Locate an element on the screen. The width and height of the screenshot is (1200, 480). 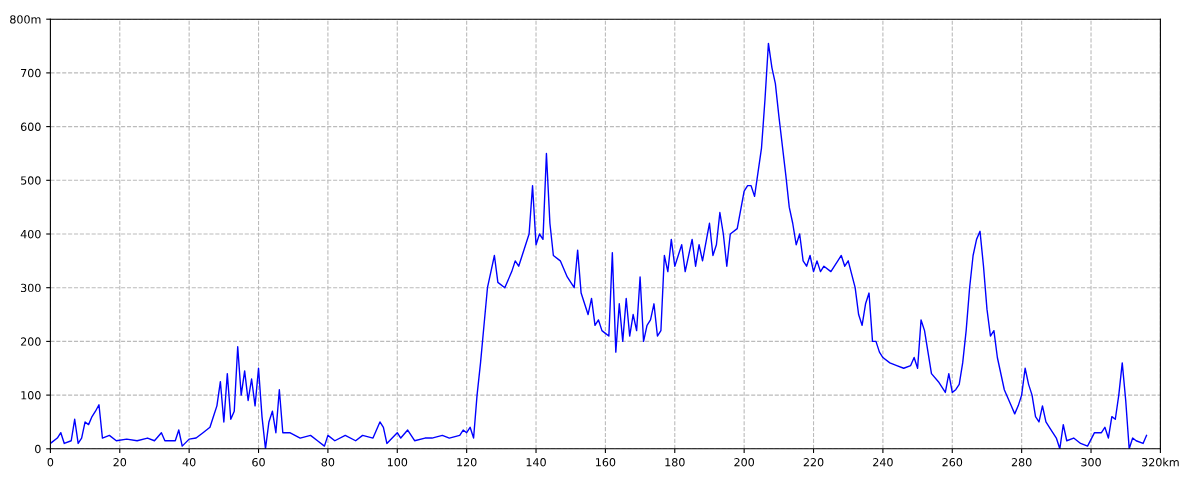
y-tick-label: 0 is located at coordinates (38, 449).